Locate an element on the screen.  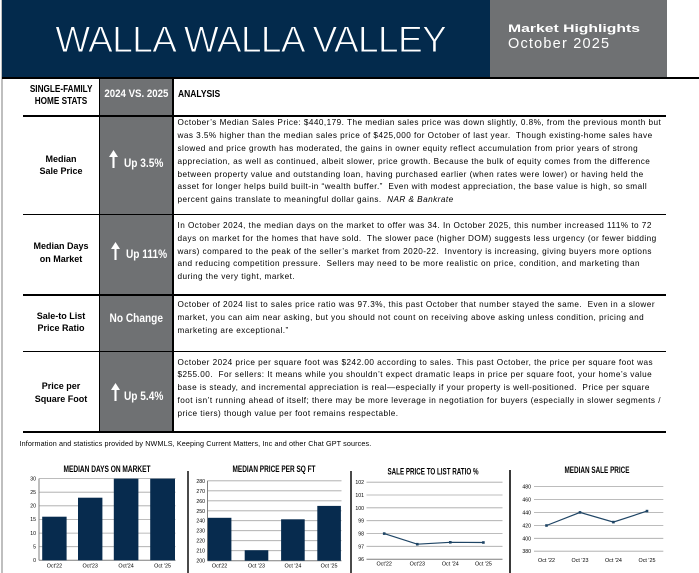
svg-text: 420 is located at coordinates (526, 526).